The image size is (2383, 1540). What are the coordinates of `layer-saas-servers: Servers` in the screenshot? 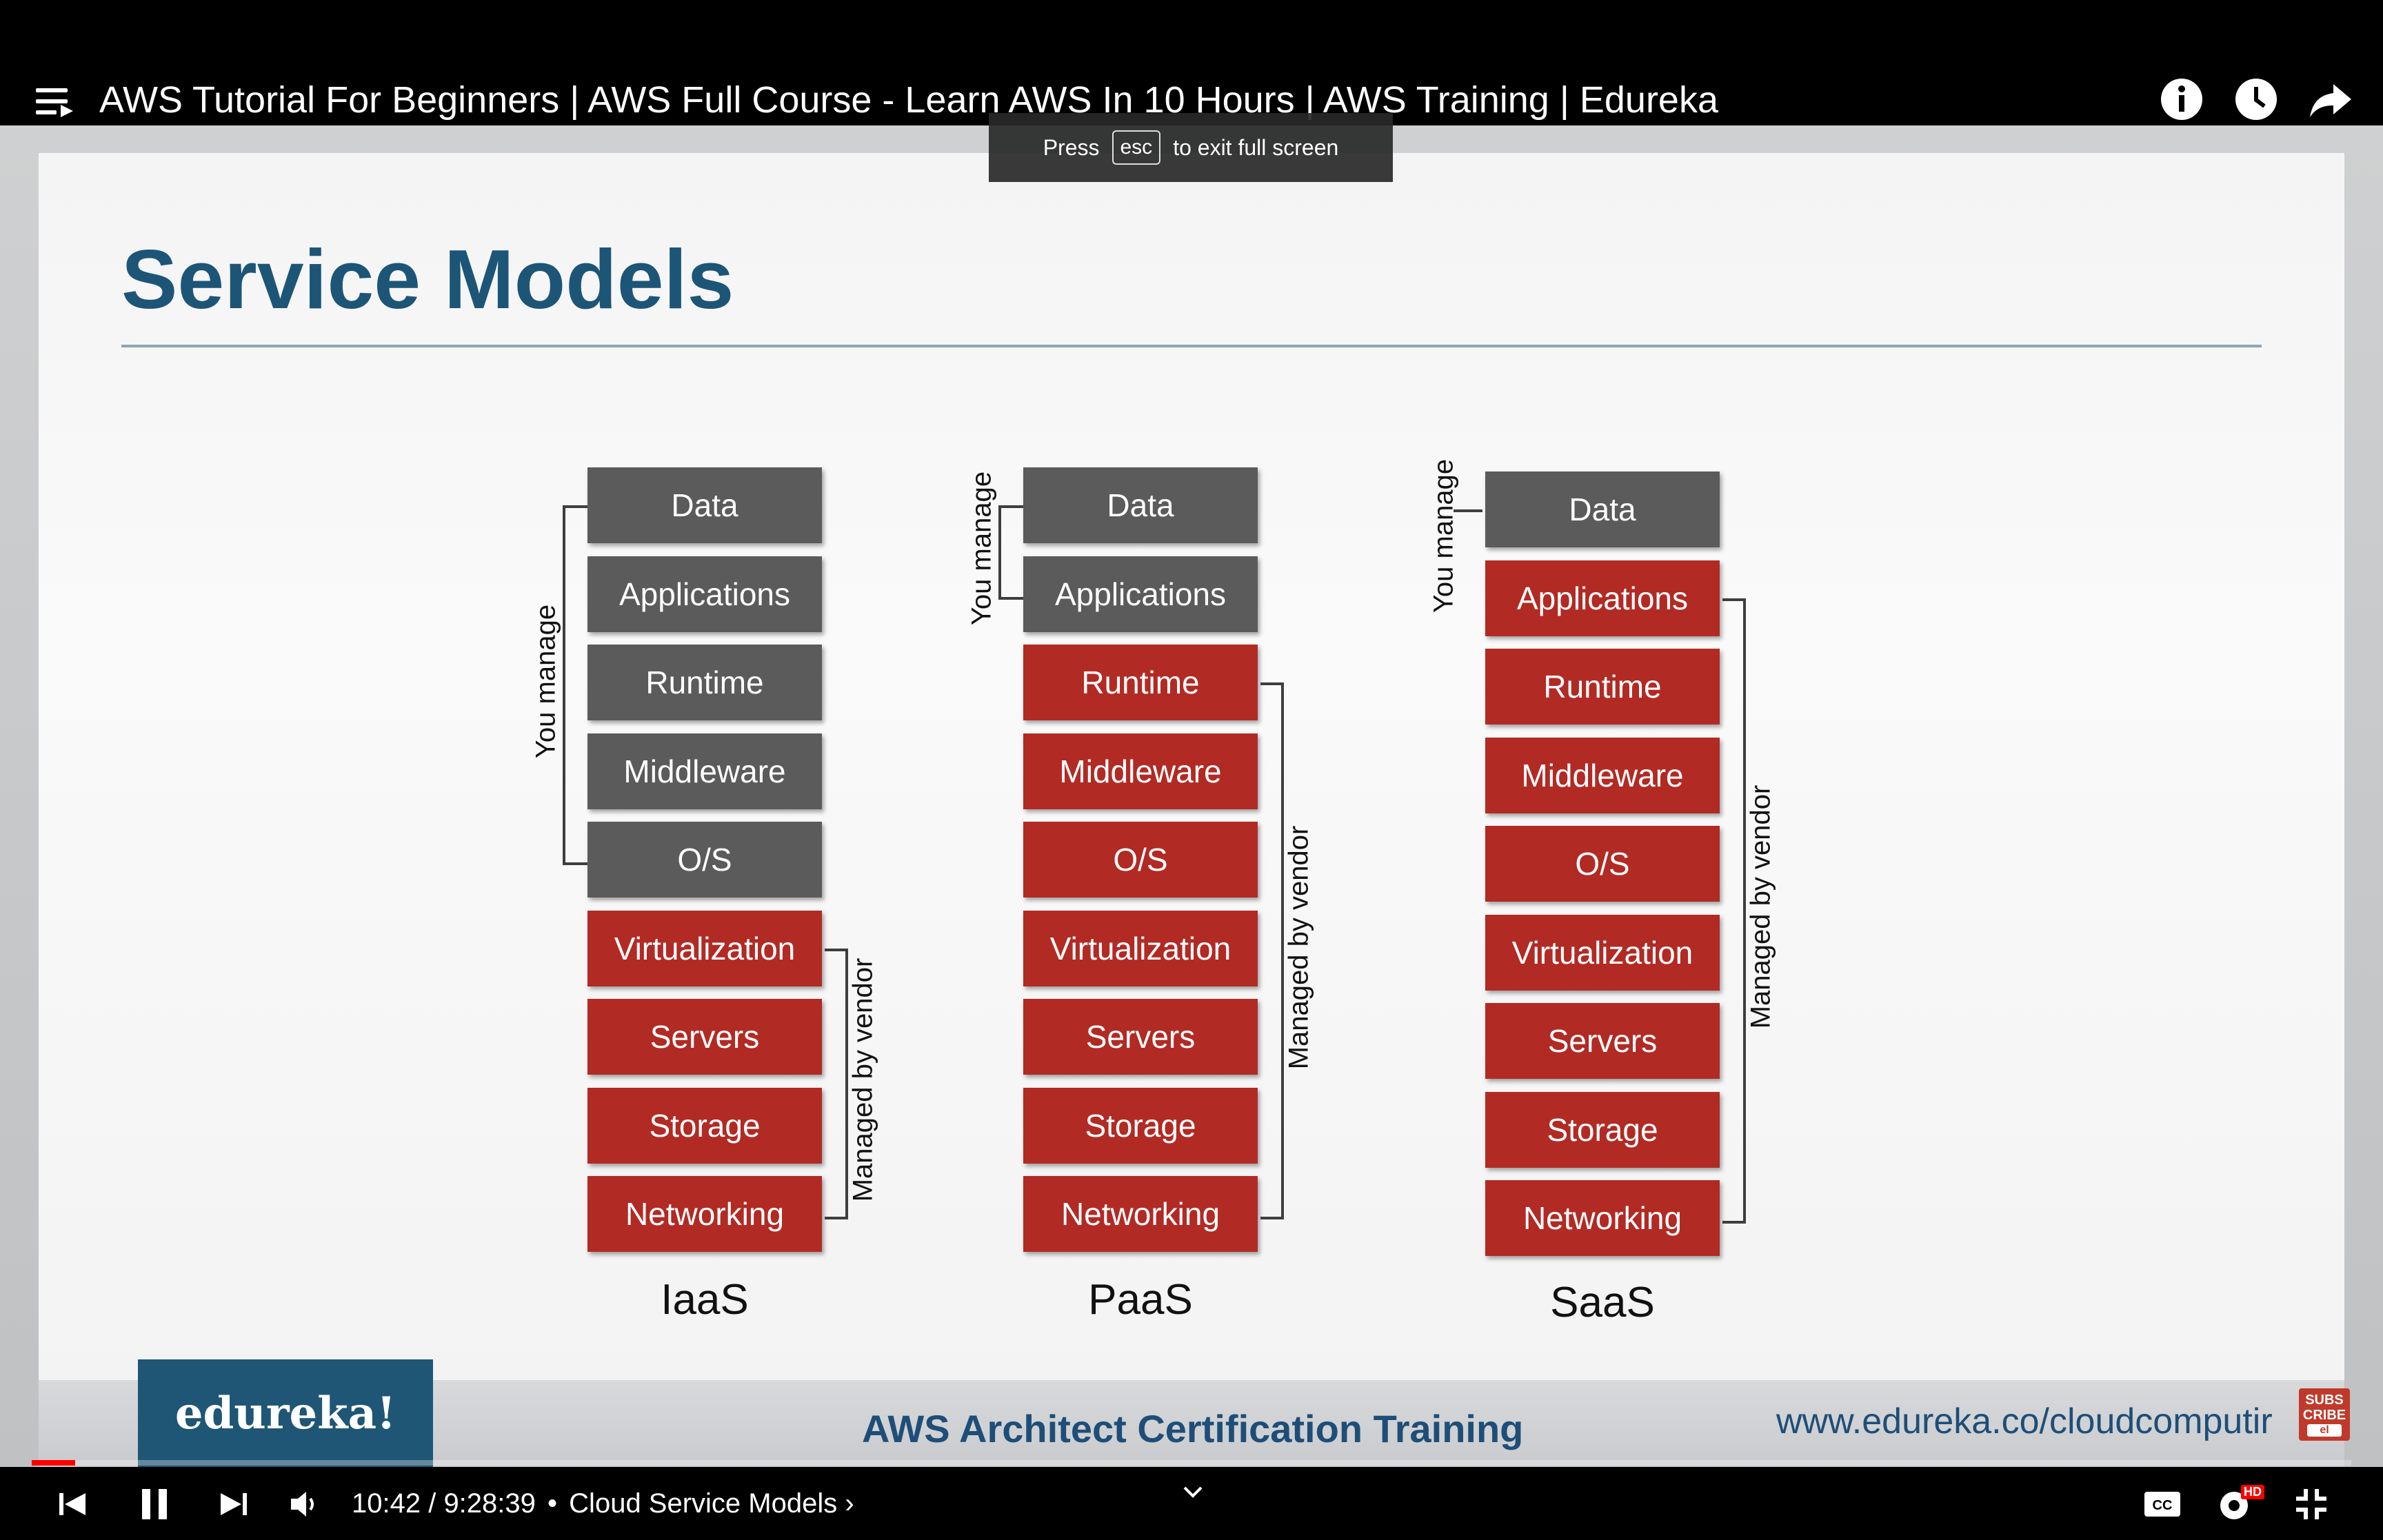 It's located at (1602, 1041).